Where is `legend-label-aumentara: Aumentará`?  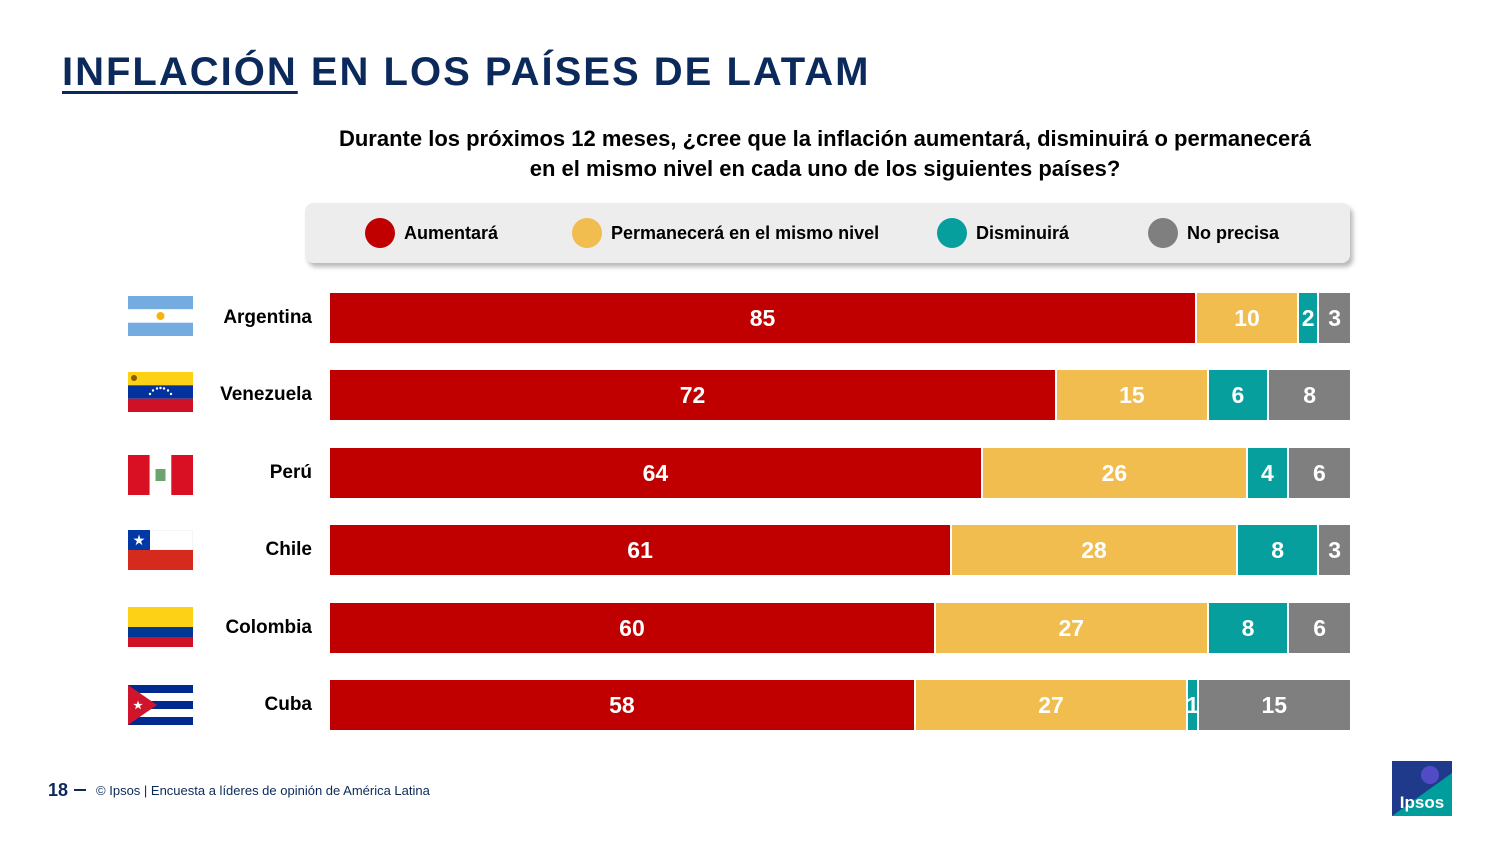
legend-label-aumentara: Aumentará is located at coordinates (451, 232).